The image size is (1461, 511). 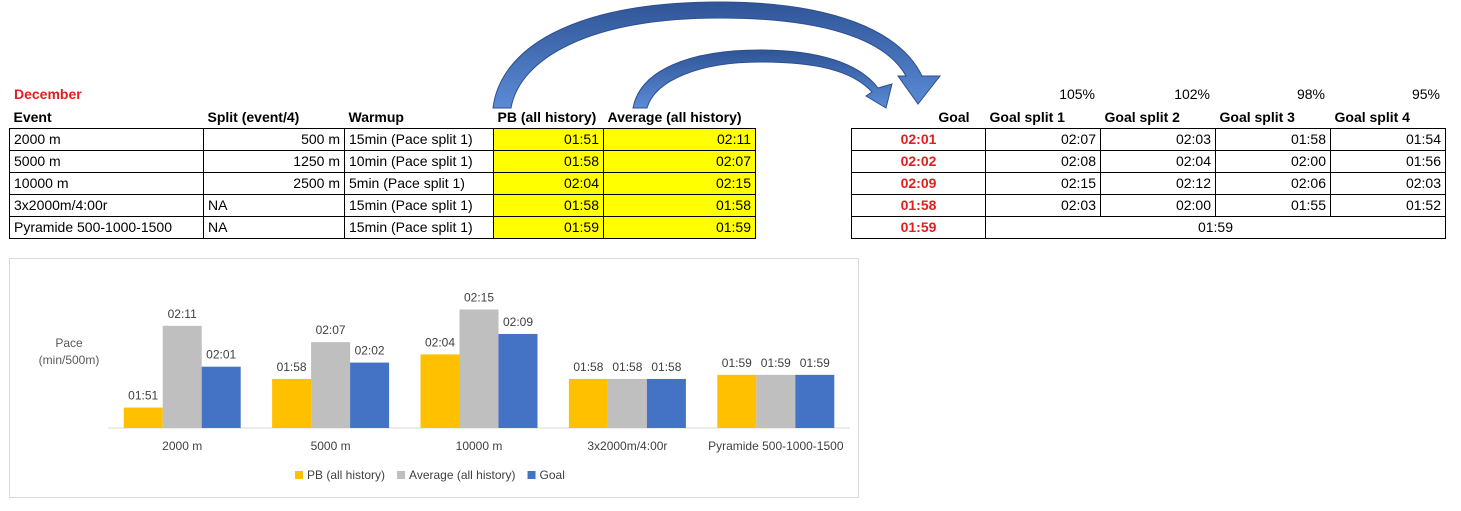 What do you see at coordinates (106, 161) in the screenshot?
I see `event-cell: 5000 m` at bounding box center [106, 161].